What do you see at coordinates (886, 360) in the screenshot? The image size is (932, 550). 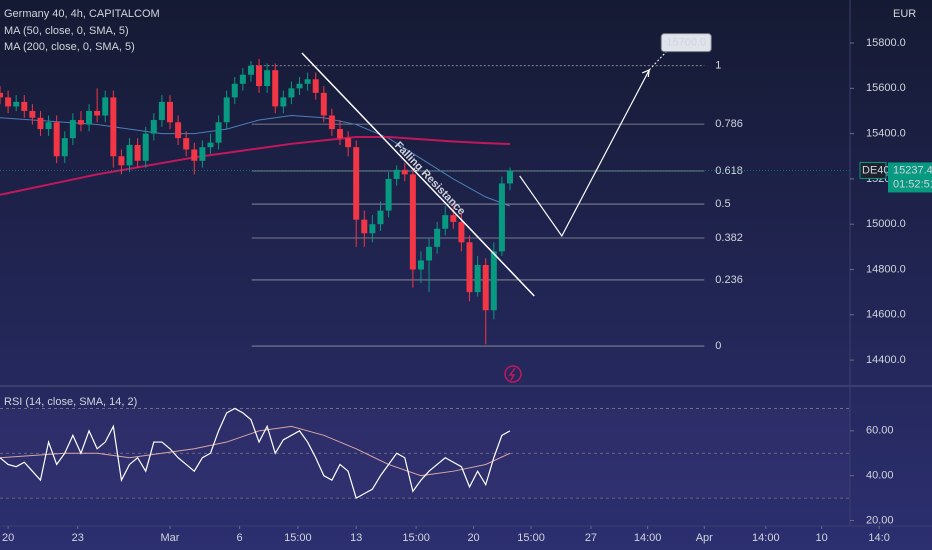 I see `y-tick-label: 14400.0` at bounding box center [886, 360].